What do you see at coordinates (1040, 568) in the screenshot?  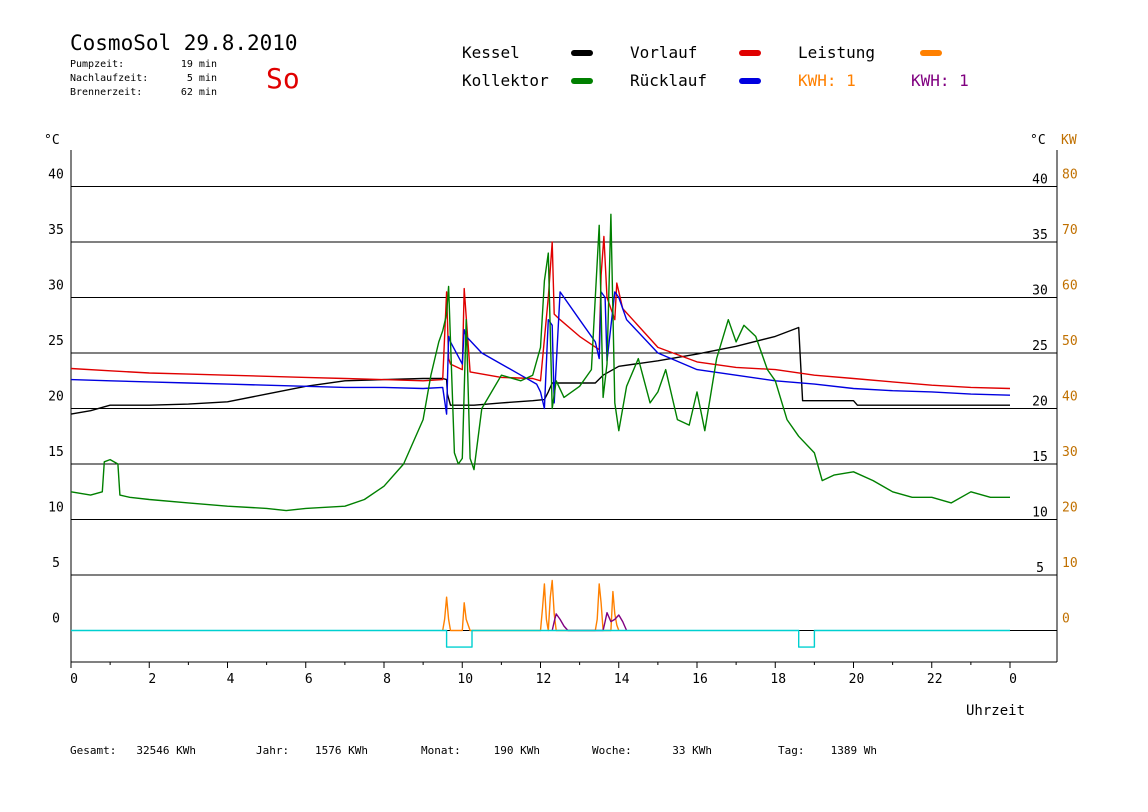 I see `y-tick-label-right: 5` at bounding box center [1040, 568].